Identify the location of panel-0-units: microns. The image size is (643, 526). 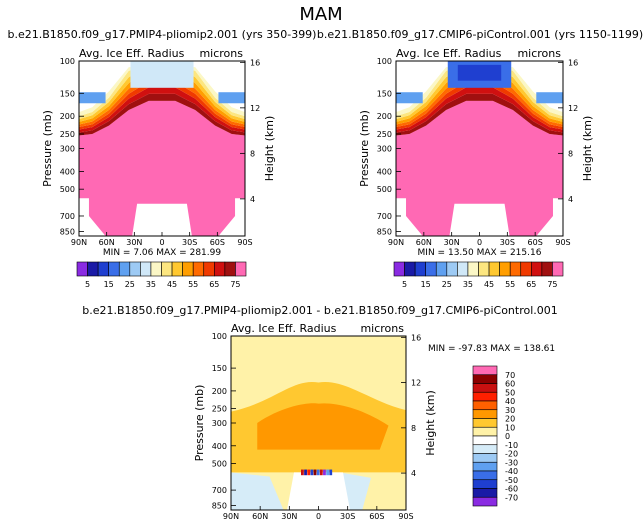
(221, 53).